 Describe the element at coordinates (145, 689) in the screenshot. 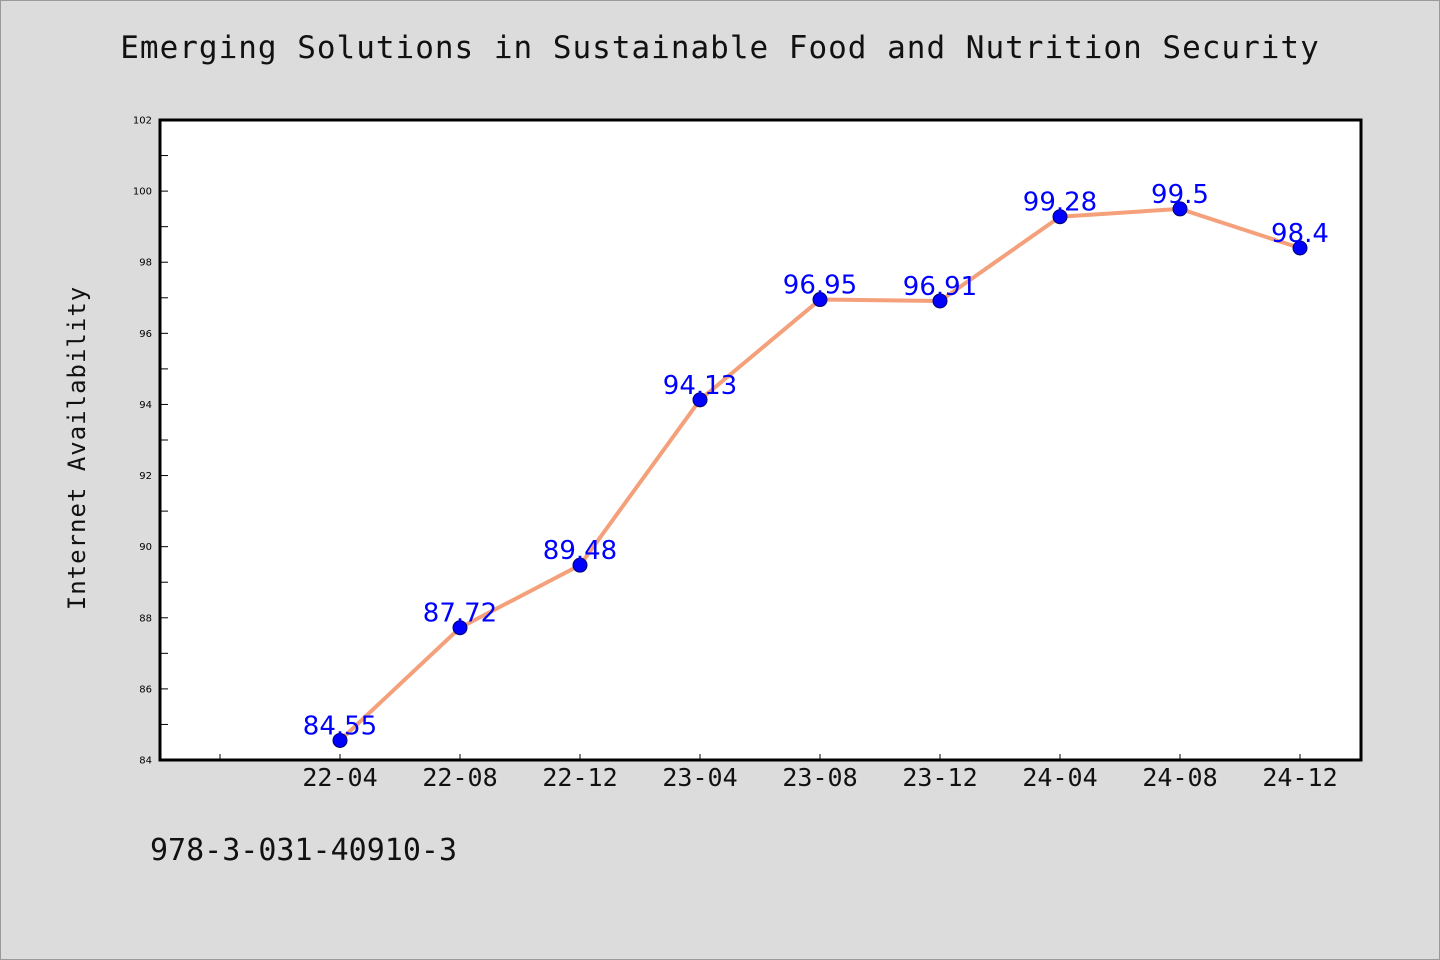

I see `y-tick-label: 86` at that location.